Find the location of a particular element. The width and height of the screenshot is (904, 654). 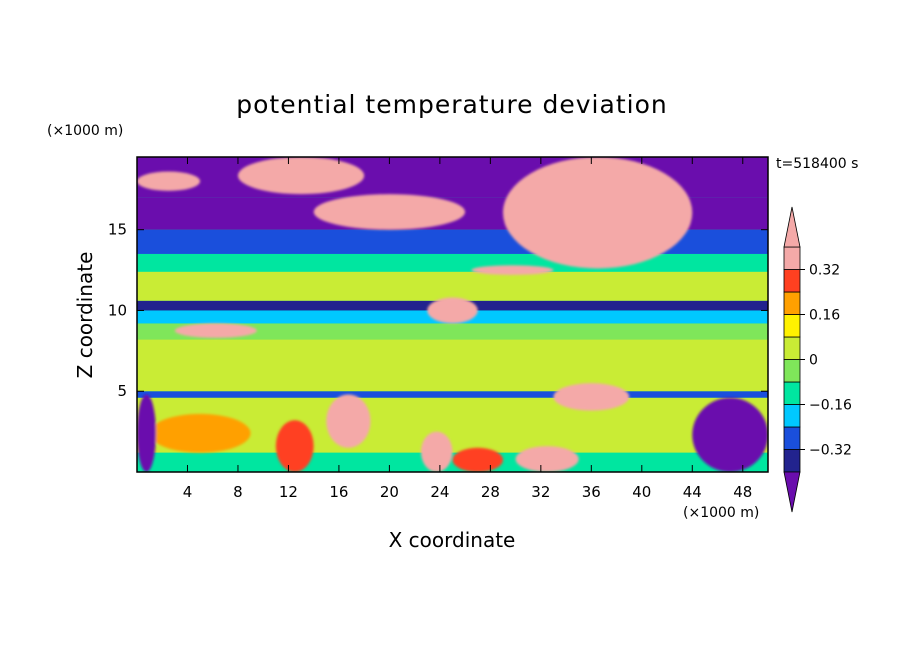

x-tick-label: 8 is located at coordinates (238, 492).